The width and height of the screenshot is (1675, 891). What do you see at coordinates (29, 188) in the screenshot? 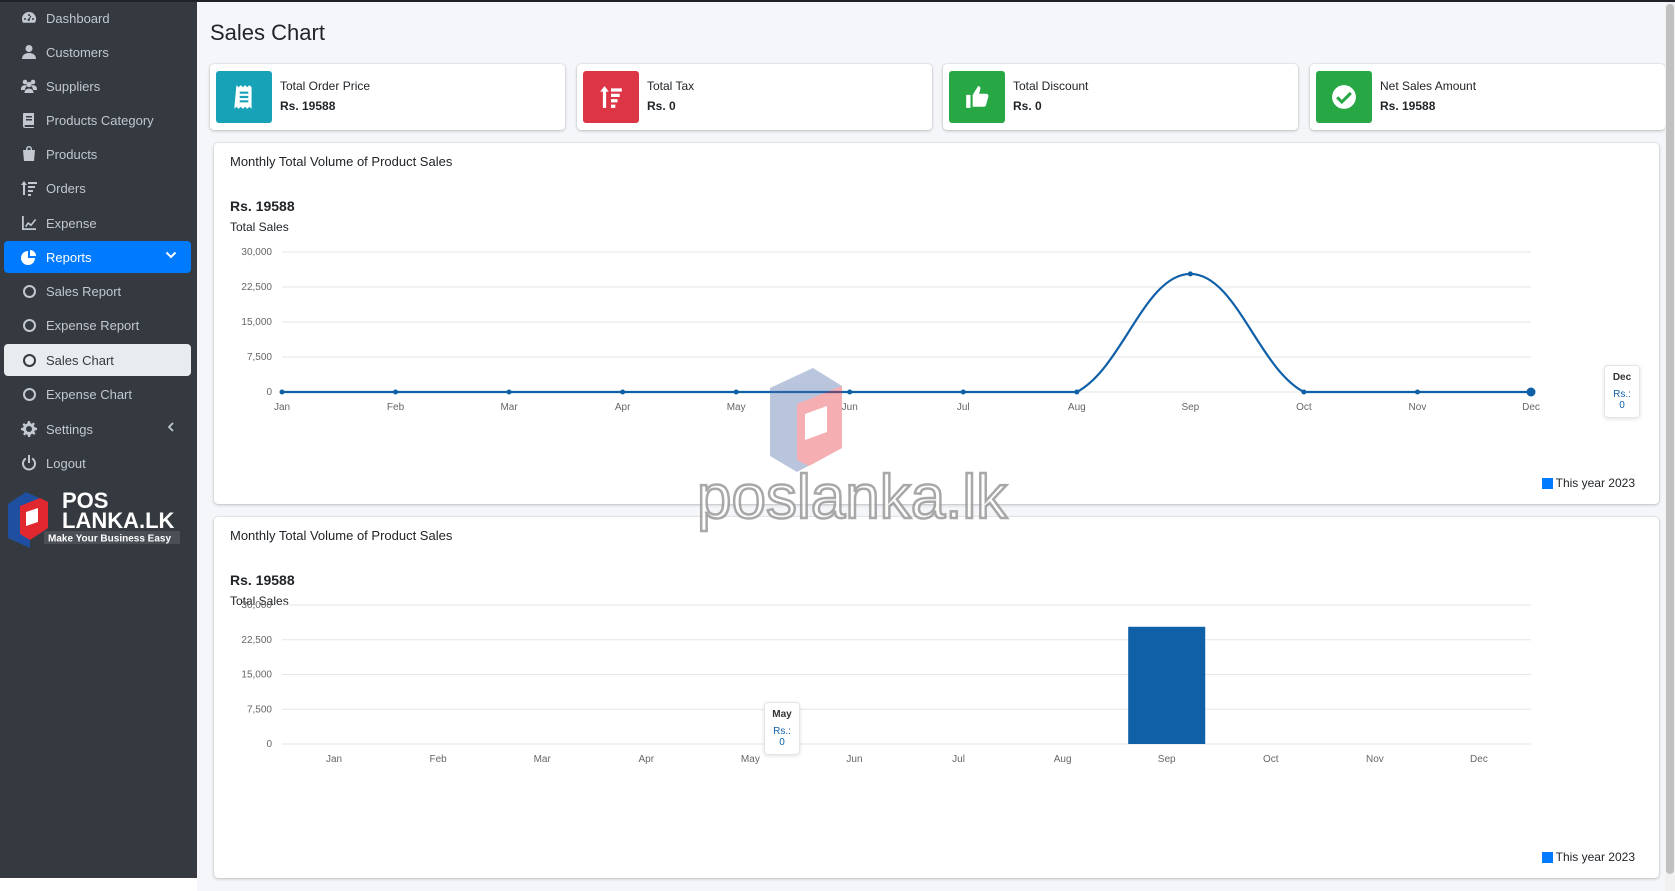
I see `sort-icon` at bounding box center [29, 188].